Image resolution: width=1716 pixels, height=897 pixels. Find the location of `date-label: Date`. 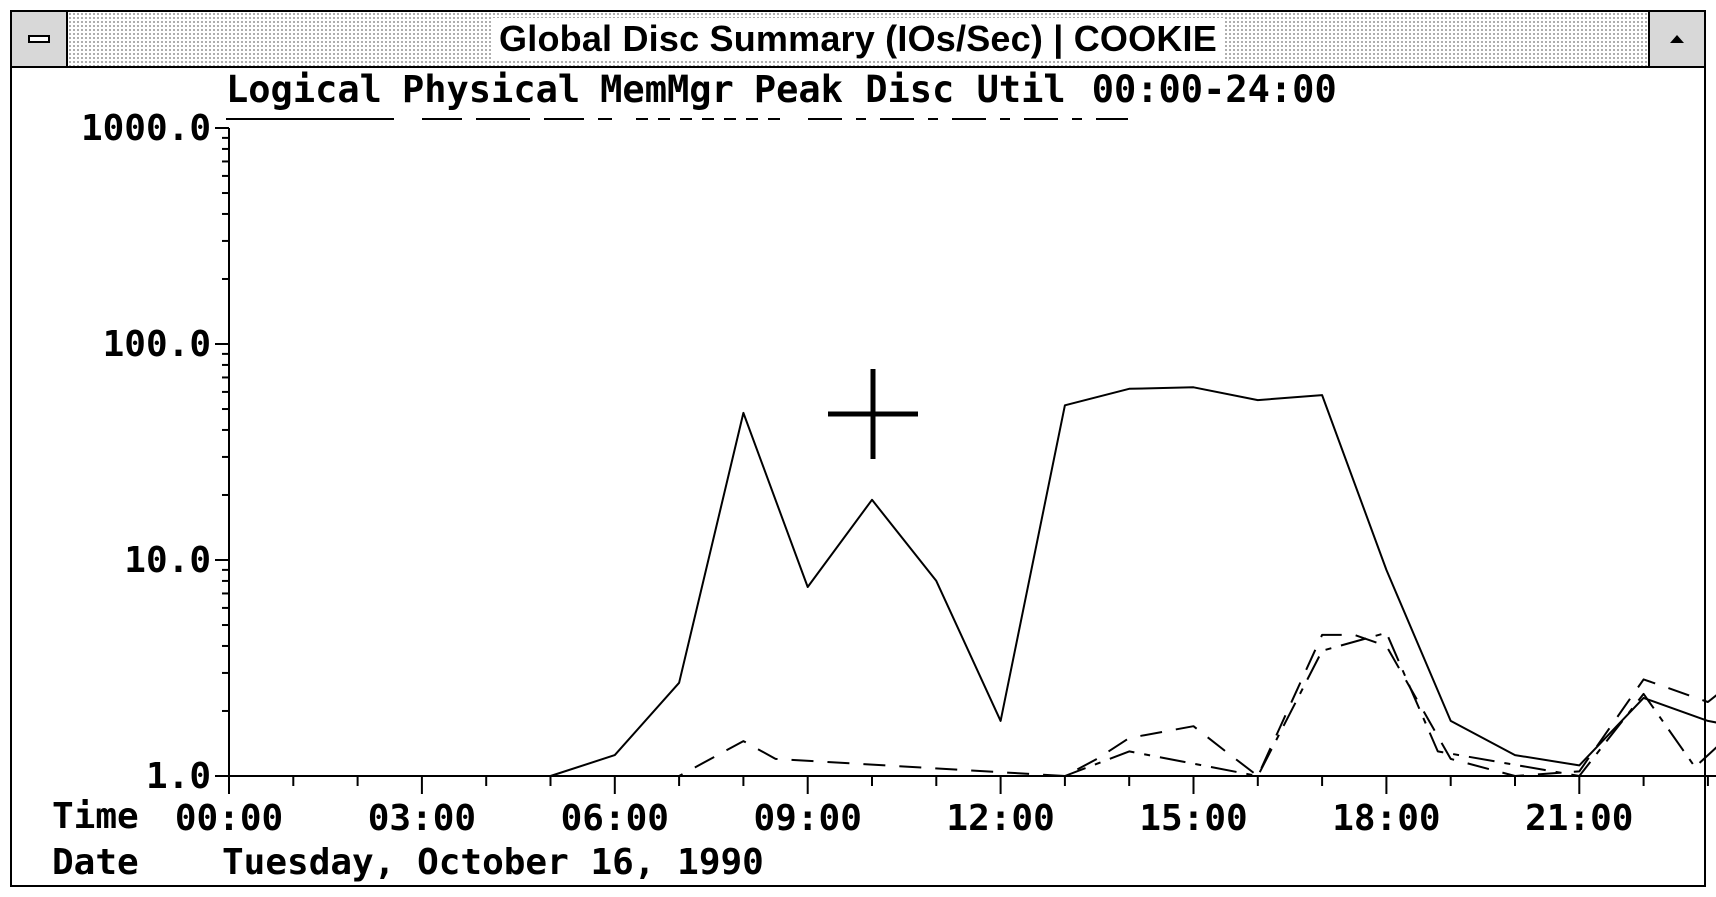

date-label: Date is located at coordinates (95, 862).